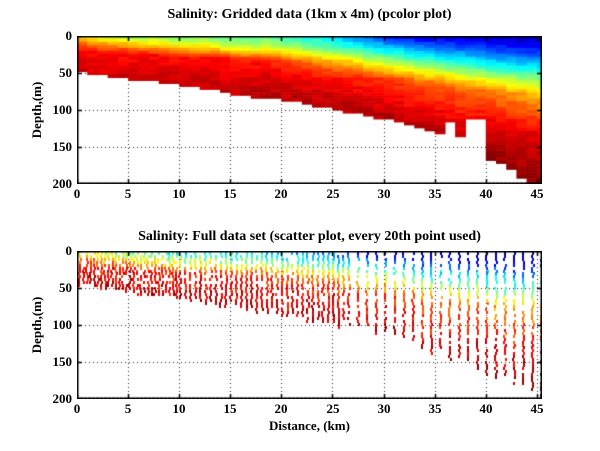  I want to click on x-axis-label: Distance, (km), so click(309, 425).